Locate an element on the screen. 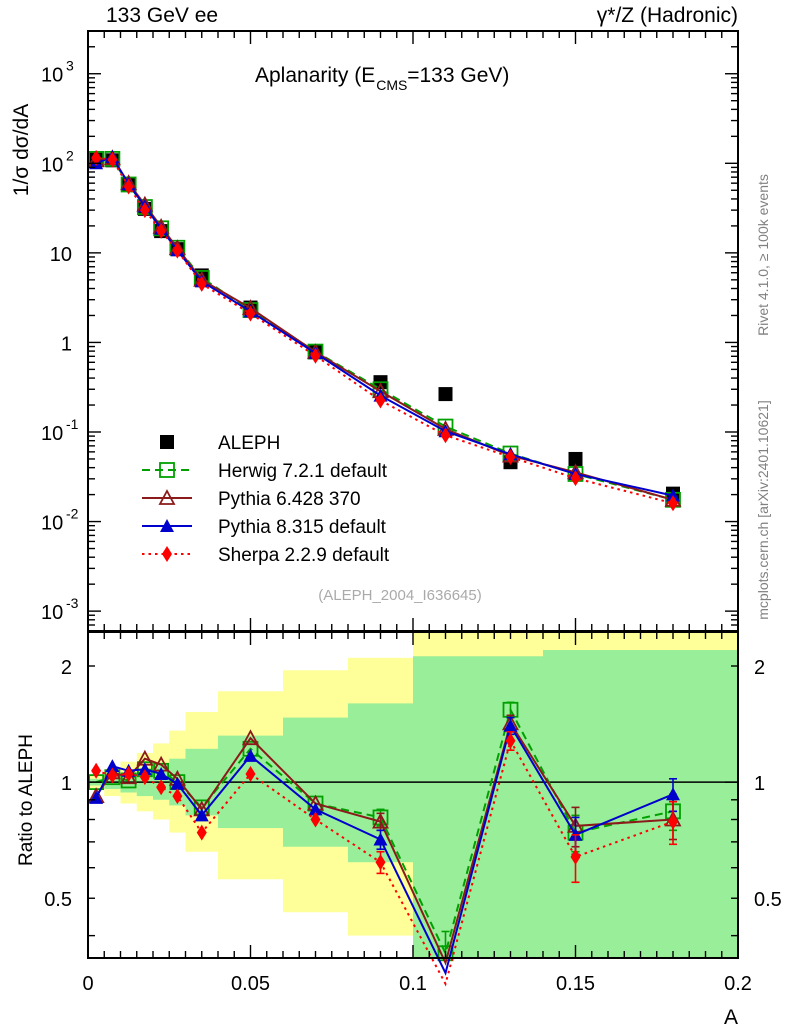 This screenshot has height=1024, width=786. x-axis-label: A is located at coordinates (731, 1015).